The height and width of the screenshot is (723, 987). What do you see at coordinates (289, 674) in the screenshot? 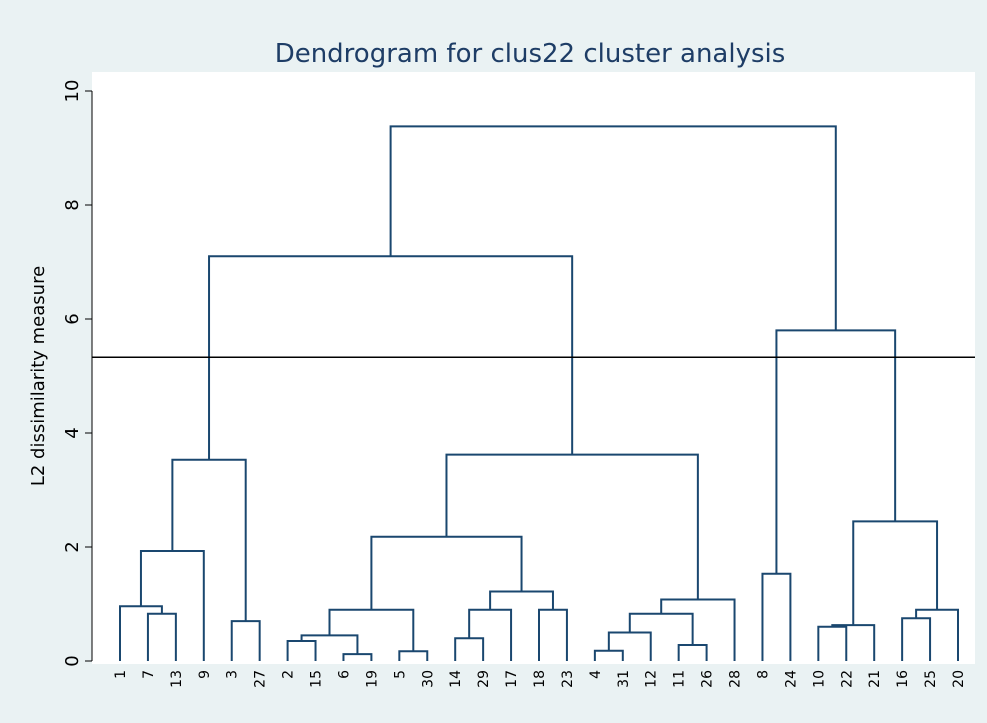
I see `leaf-label: 2` at bounding box center [289, 674].